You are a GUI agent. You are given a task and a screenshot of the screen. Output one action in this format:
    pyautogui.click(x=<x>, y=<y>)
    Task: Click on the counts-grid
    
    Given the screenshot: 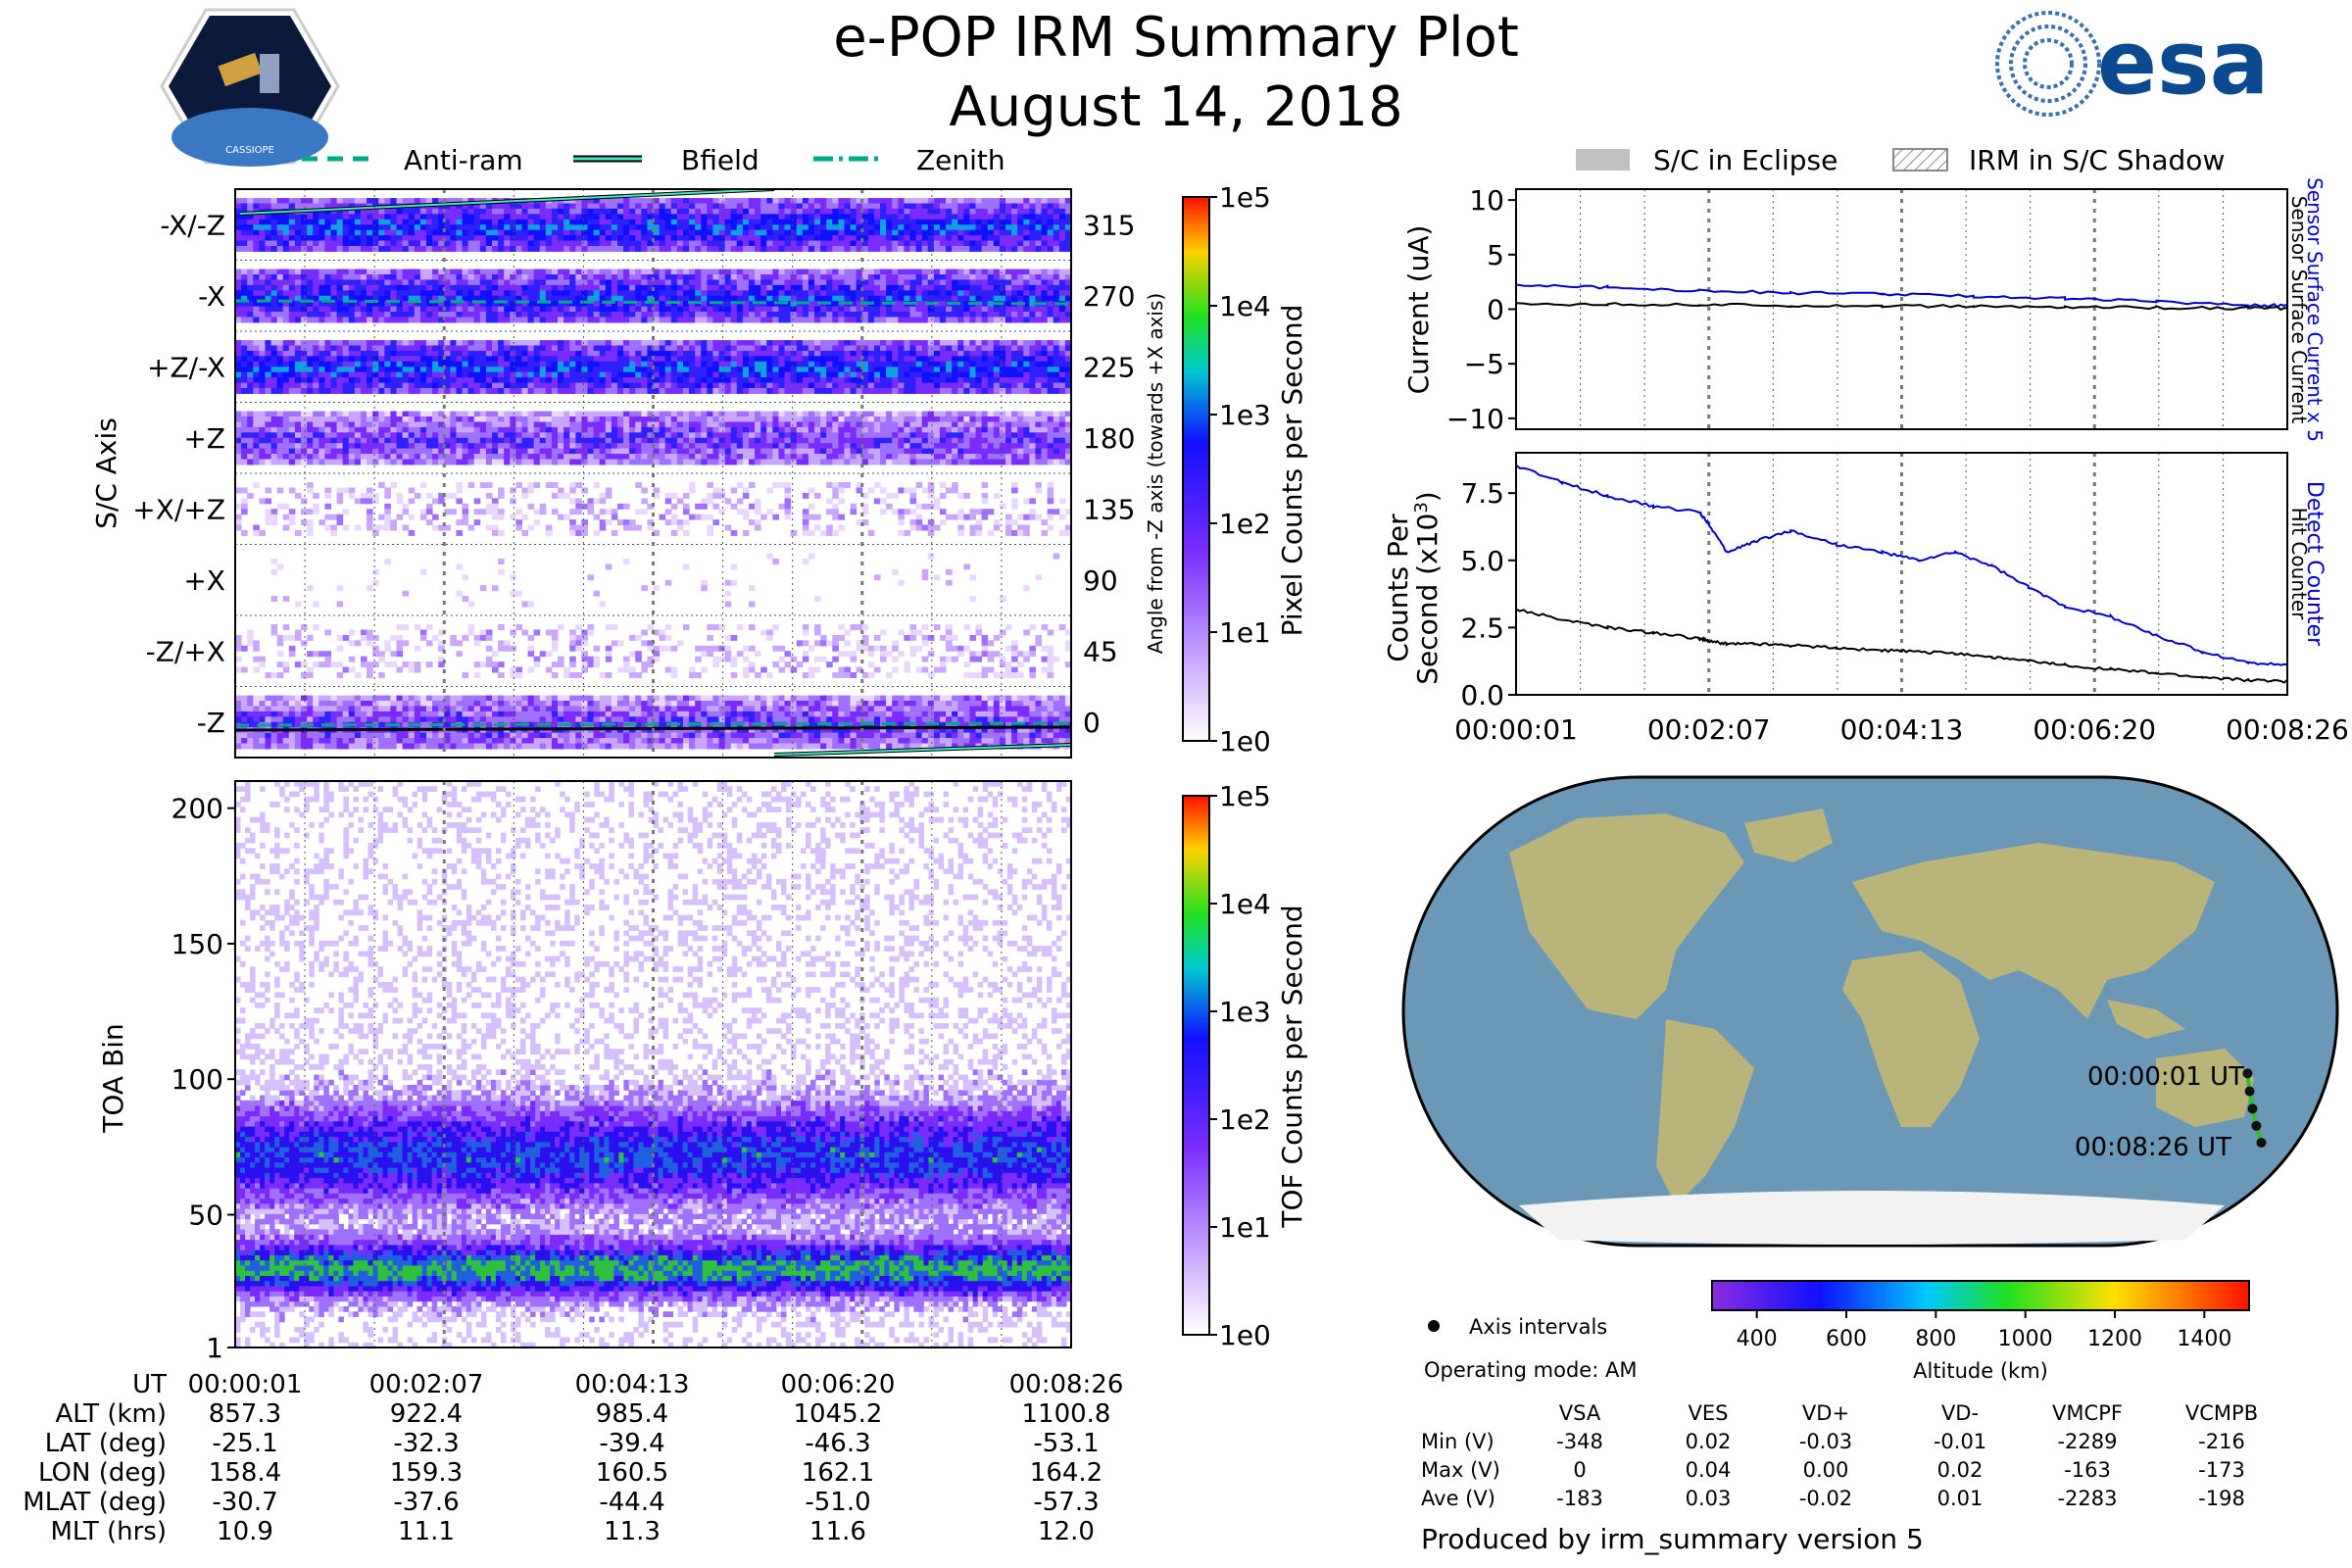 What is the action you would take?
    pyautogui.click(x=1902, y=574)
    